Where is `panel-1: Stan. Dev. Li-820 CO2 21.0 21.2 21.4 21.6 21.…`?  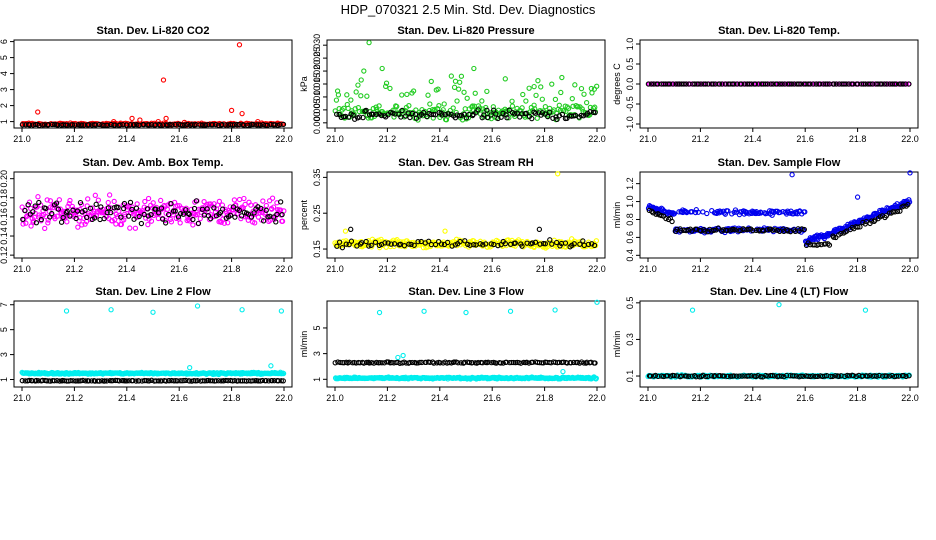 panel-1: Stan. Dev. Li-820 CO2 21.0 21.2 21.4 21.6 21.… is located at coordinates (146, 84).